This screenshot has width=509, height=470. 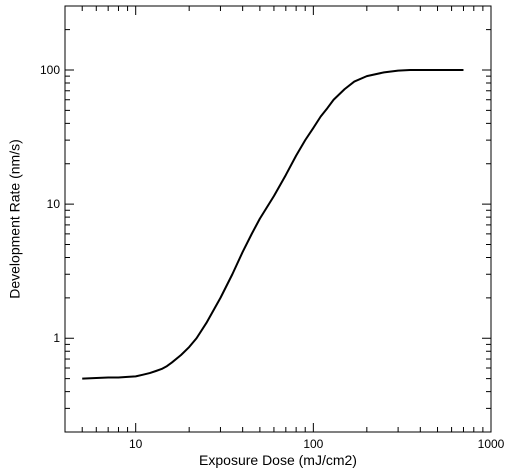 What do you see at coordinates (15, 219) in the screenshot?
I see `y-axis-label: Development Rate (nm/s)` at bounding box center [15, 219].